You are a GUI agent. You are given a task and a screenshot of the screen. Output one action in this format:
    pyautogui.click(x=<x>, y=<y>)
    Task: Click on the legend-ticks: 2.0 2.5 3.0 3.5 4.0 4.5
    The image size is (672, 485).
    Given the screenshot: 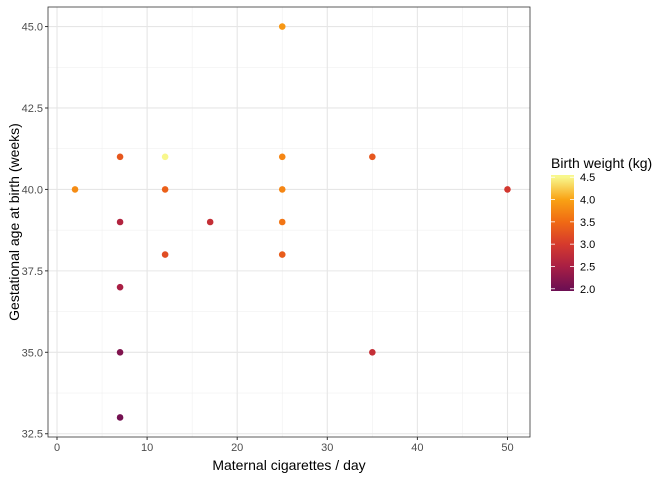 What is the action you would take?
    pyautogui.click(x=573, y=234)
    